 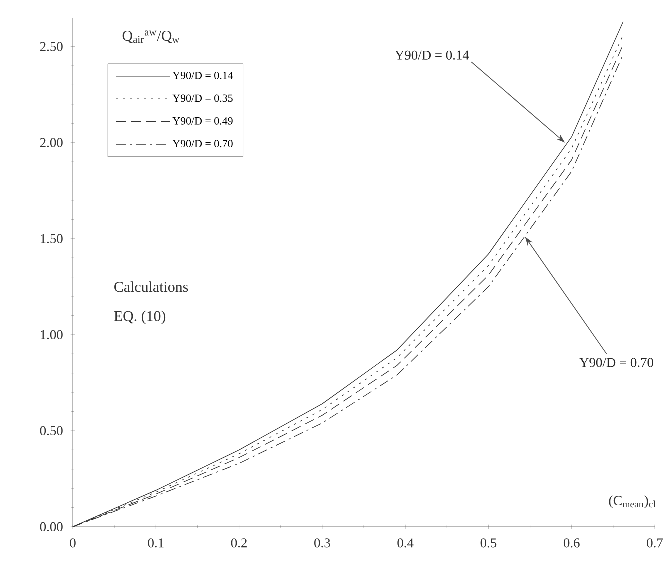 What do you see at coordinates (151, 287) in the screenshot?
I see `annotation: Calculations` at bounding box center [151, 287].